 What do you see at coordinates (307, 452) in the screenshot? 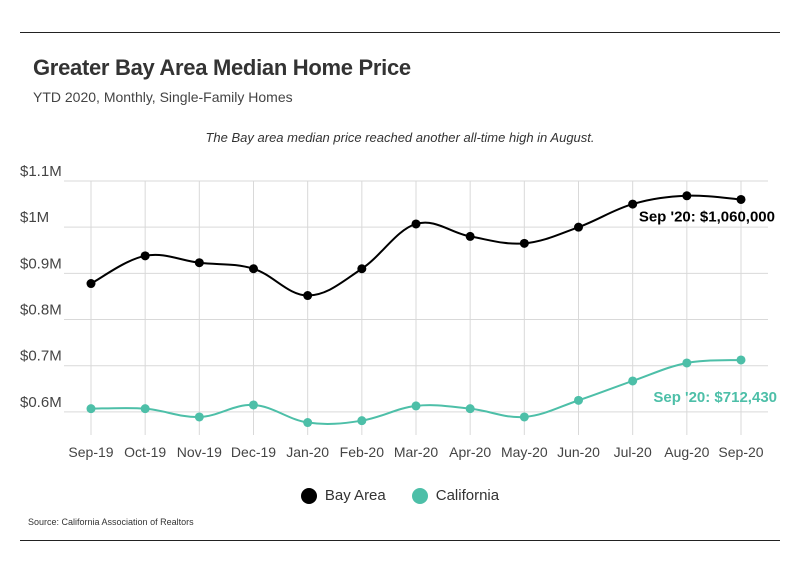
I see `x-tick-label: Jan-20` at bounding box center [307, 452].